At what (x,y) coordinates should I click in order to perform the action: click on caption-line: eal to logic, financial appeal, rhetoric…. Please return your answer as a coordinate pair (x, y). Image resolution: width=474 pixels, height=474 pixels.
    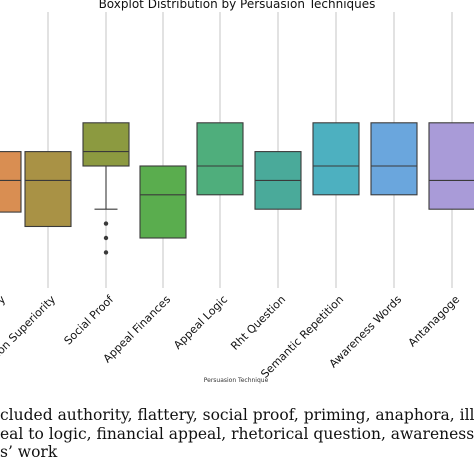
    Looking at the image, I should click on (237, 433).